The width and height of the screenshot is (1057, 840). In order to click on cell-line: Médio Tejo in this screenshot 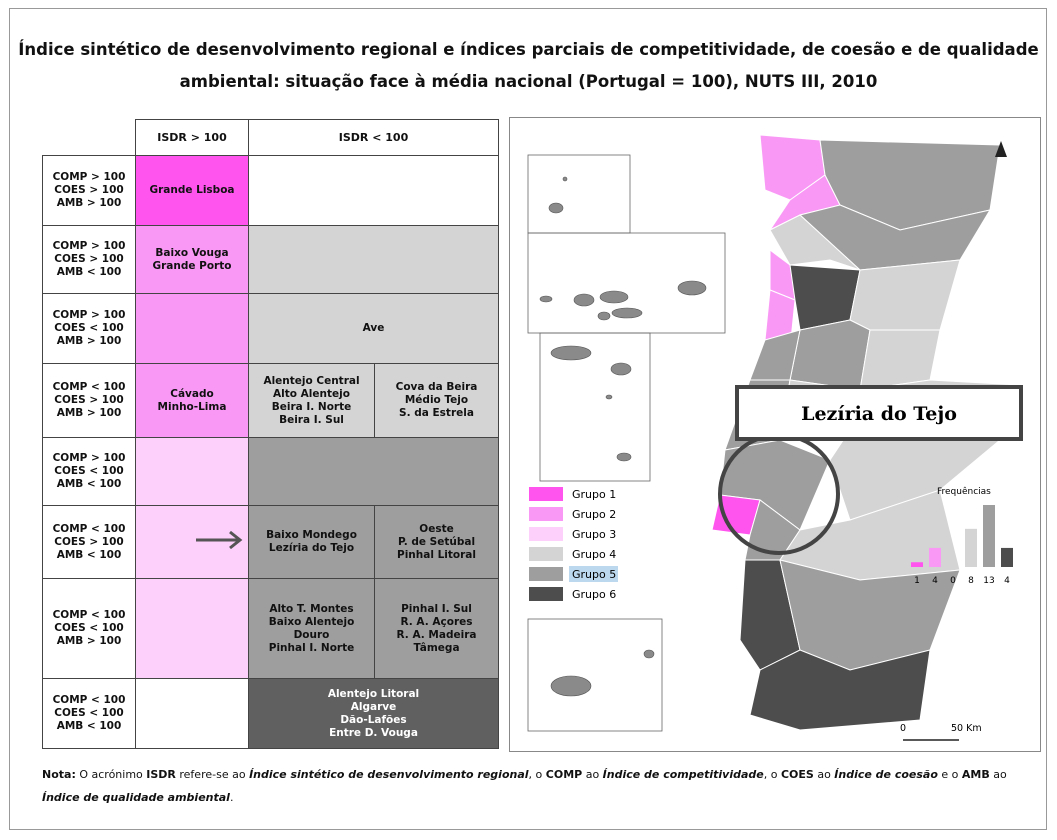, I will do `click(436, 400)`.